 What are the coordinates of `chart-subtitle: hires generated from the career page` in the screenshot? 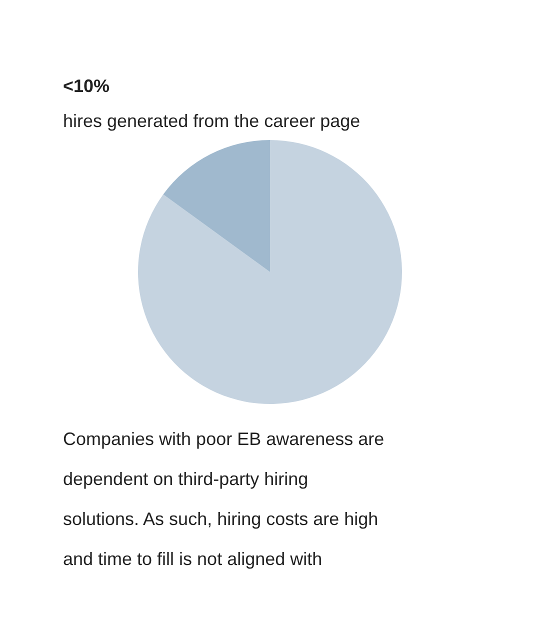 It's located at (211, 121).